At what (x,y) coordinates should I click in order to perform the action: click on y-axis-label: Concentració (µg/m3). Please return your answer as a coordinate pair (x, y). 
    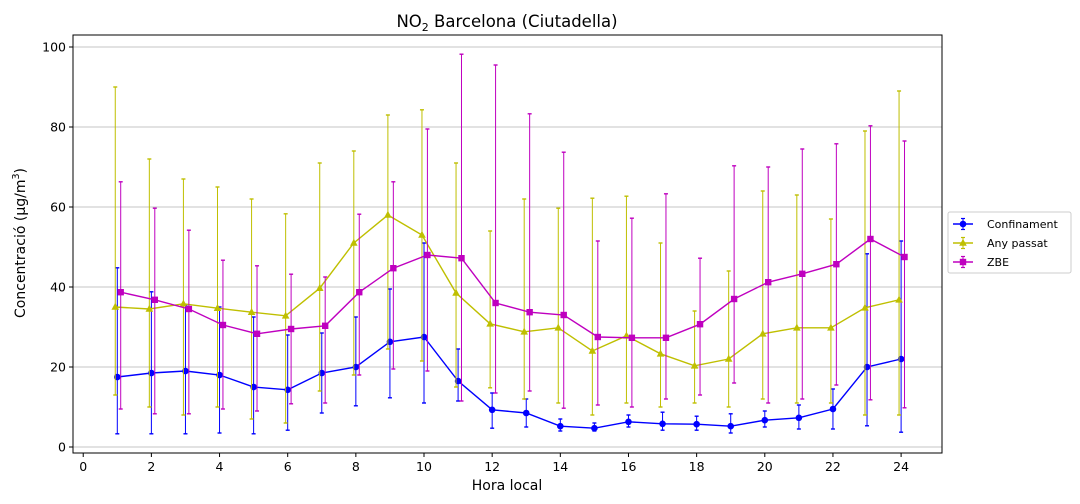
    Looking at the image, I should click on (20, 243).